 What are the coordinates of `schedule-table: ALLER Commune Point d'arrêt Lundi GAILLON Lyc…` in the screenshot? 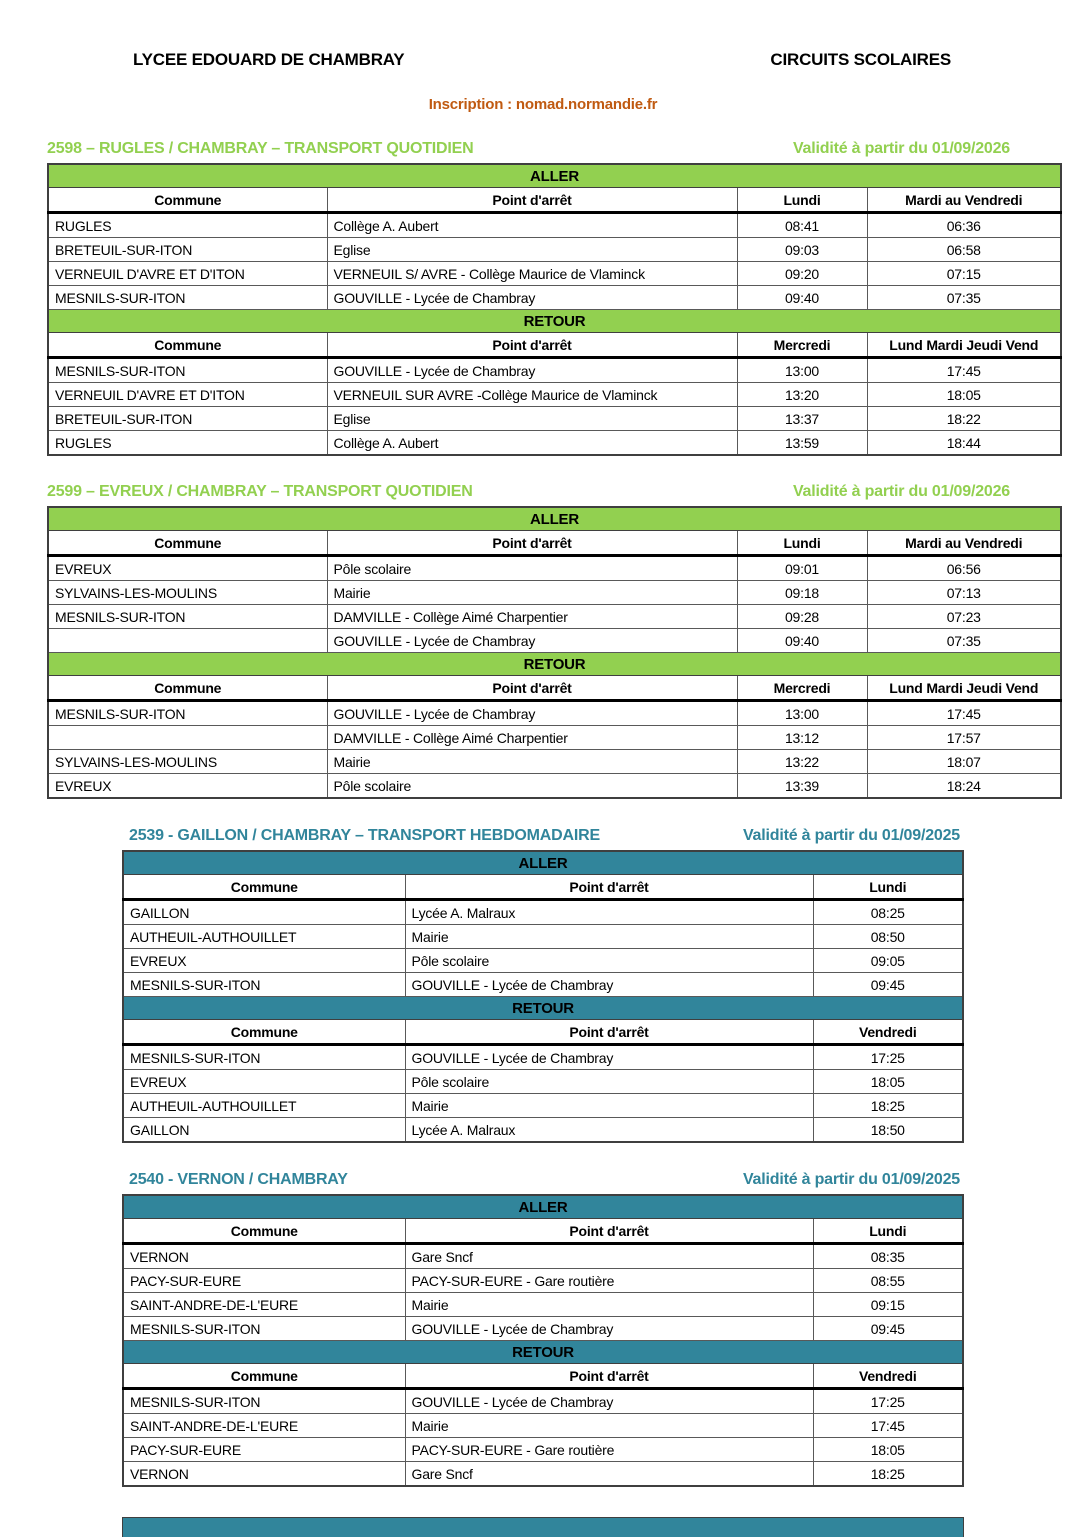 It's located at (543, 996).